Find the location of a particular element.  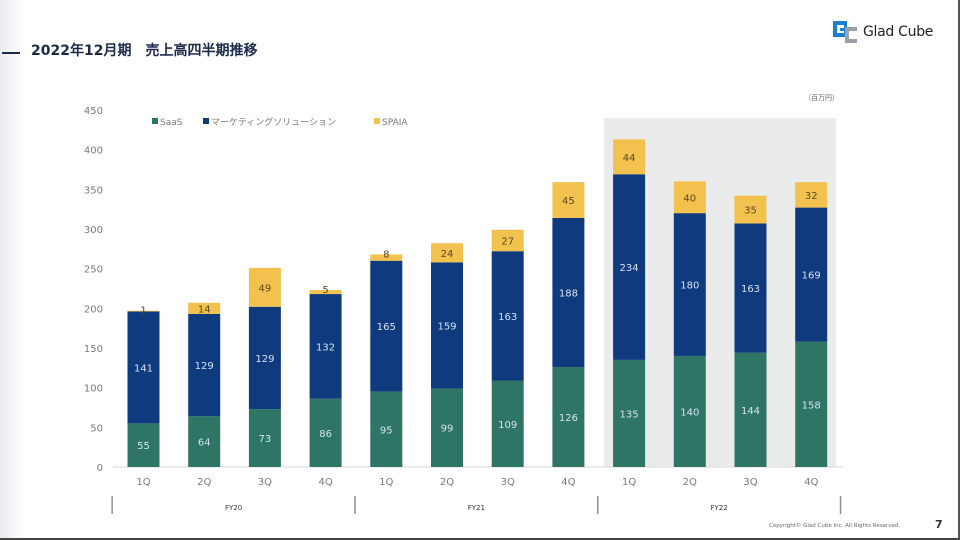

data-label-spaia: 32 is located at coordinates (811, 196).